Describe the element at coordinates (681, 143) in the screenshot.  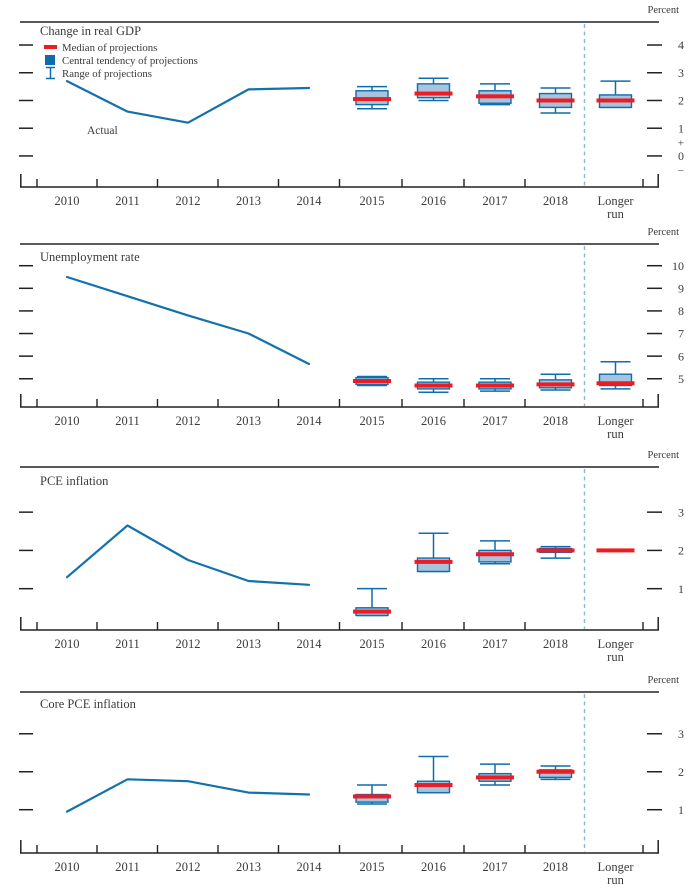
I see `y-axis-sign-mark: +` at that location.